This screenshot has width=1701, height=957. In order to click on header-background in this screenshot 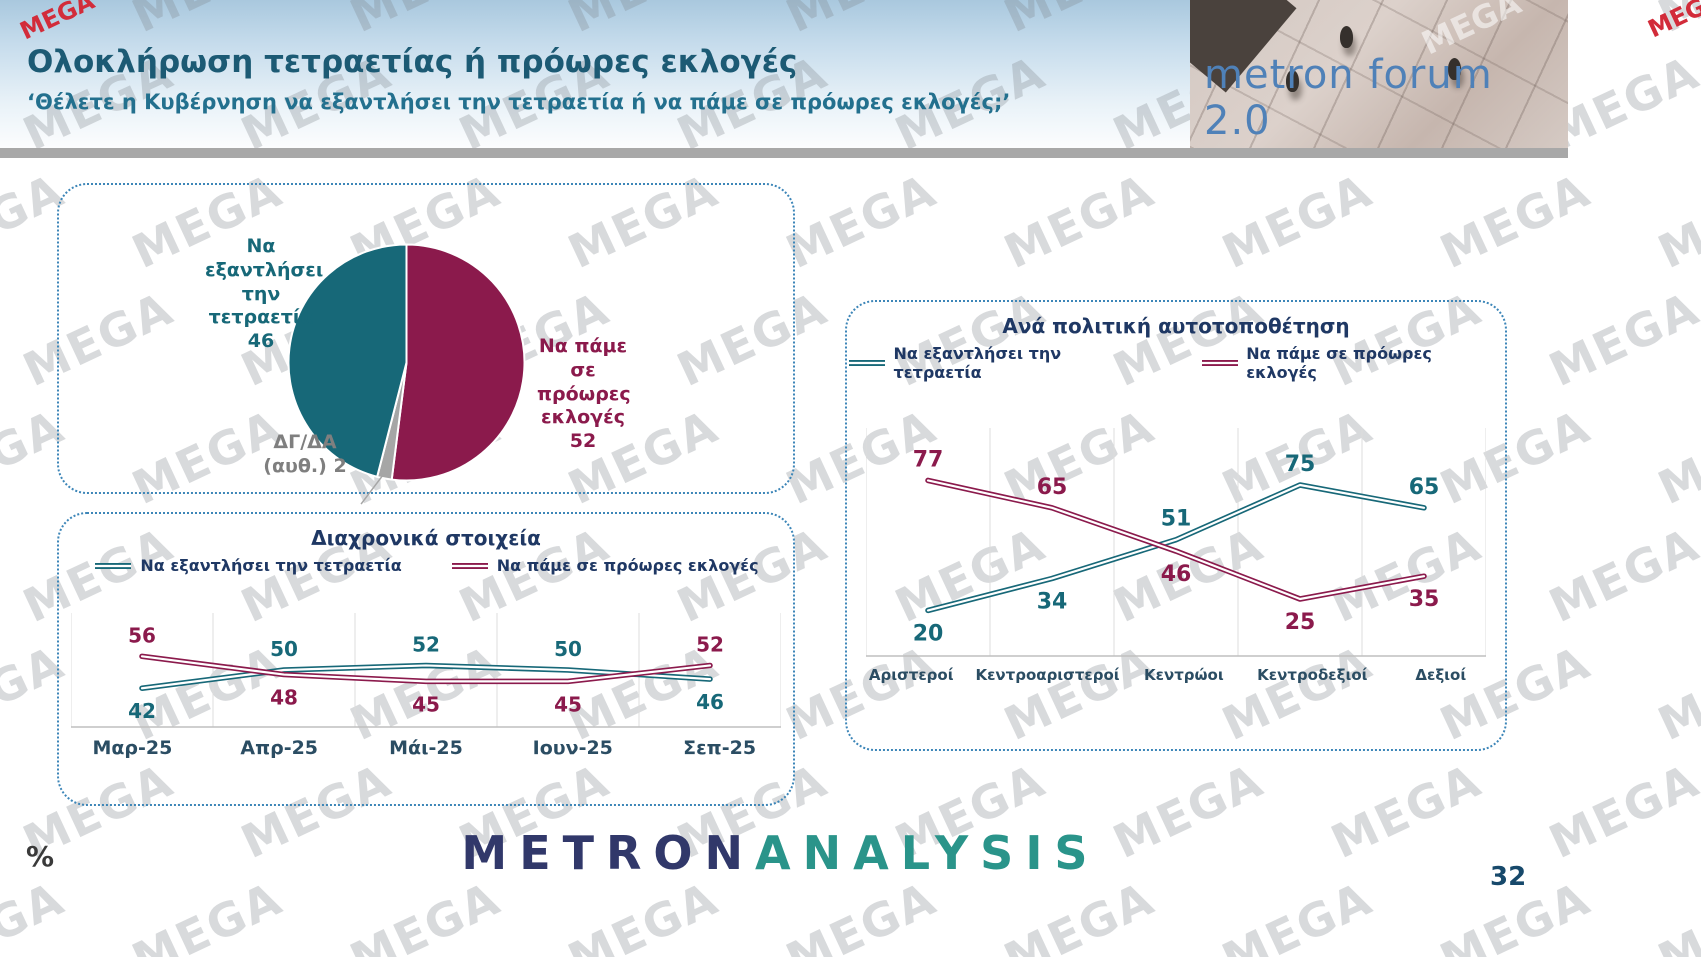, I will do `click(595, 74)`.